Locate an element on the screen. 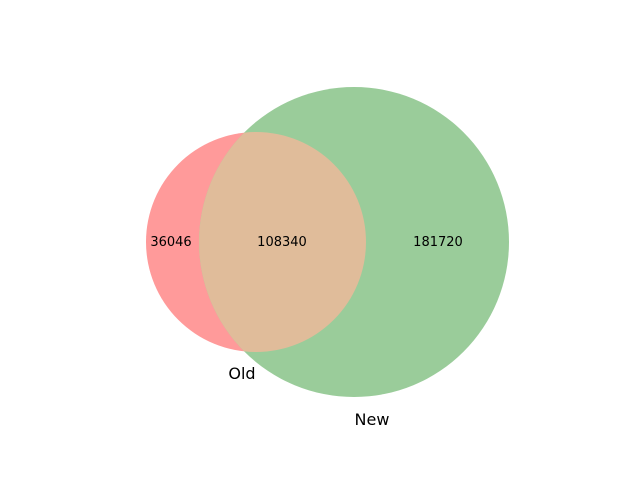 Image resolution: width=640 pixels, height=480 pixels. region-count-old-only: 36046 is located at coordinates (170, 242).